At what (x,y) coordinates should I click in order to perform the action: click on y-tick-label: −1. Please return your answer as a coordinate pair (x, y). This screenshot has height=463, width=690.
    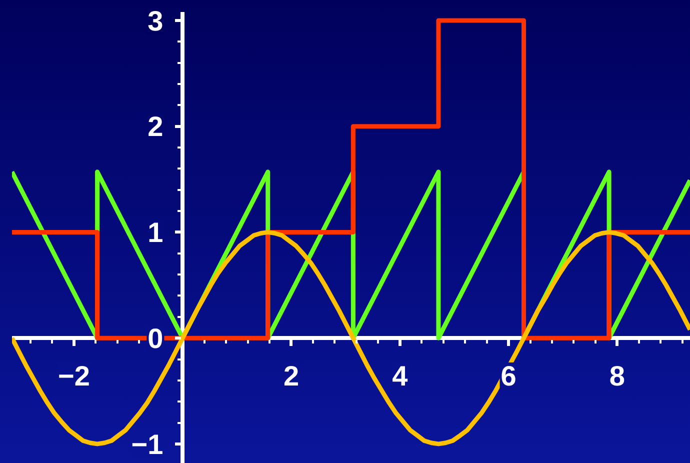
    Looking at the image, I should click on (147, 444).